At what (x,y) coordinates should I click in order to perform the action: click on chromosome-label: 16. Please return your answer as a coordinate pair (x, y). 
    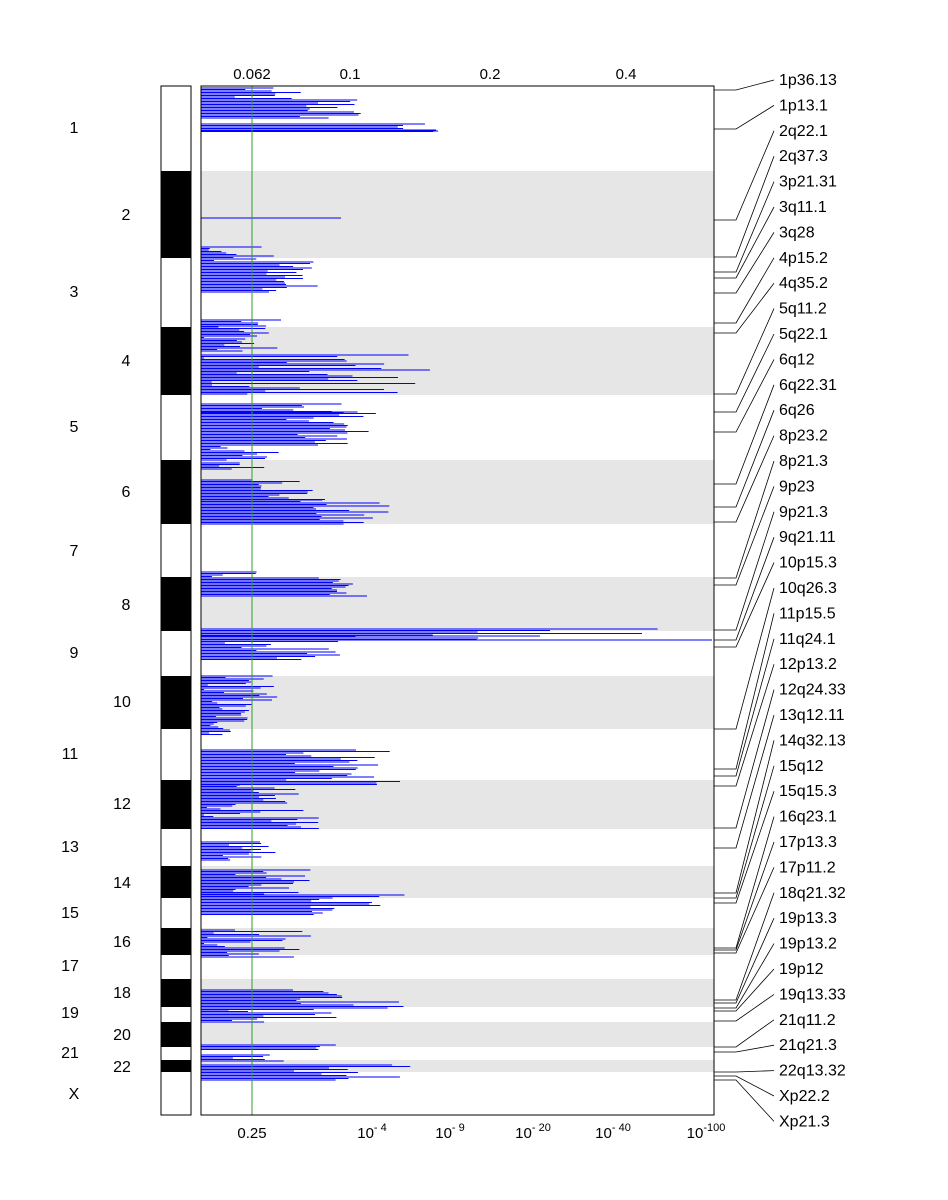
    Looking at the image, I should click on (122, 942).